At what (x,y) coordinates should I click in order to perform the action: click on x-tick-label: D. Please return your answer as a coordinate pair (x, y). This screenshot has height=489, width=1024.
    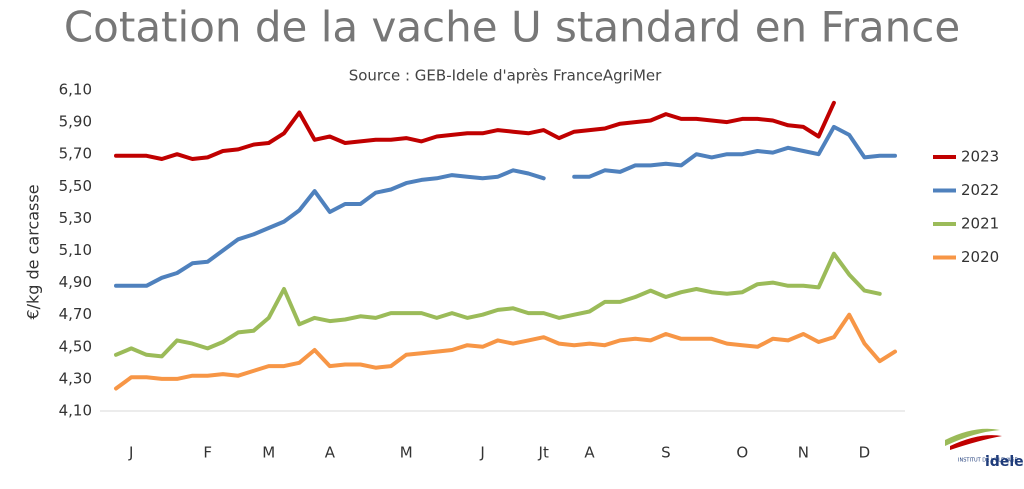
    Looking at the image, I should click on (865, 453).